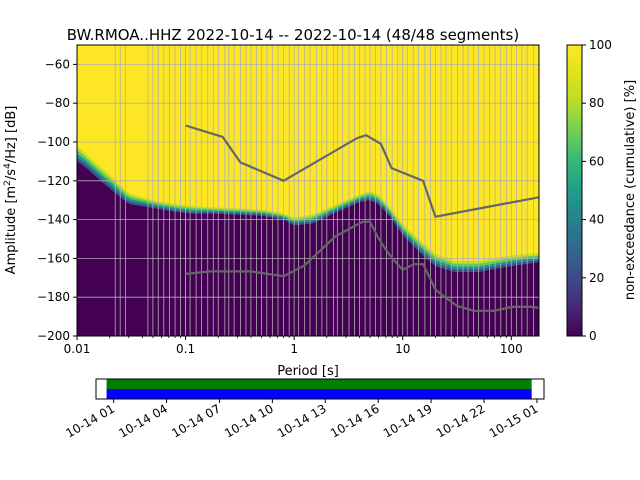 The image size is (640, 480). Describe the element at coordinates (53, 297) in the screenshot. I see `y-tick-label: −180` at that location.